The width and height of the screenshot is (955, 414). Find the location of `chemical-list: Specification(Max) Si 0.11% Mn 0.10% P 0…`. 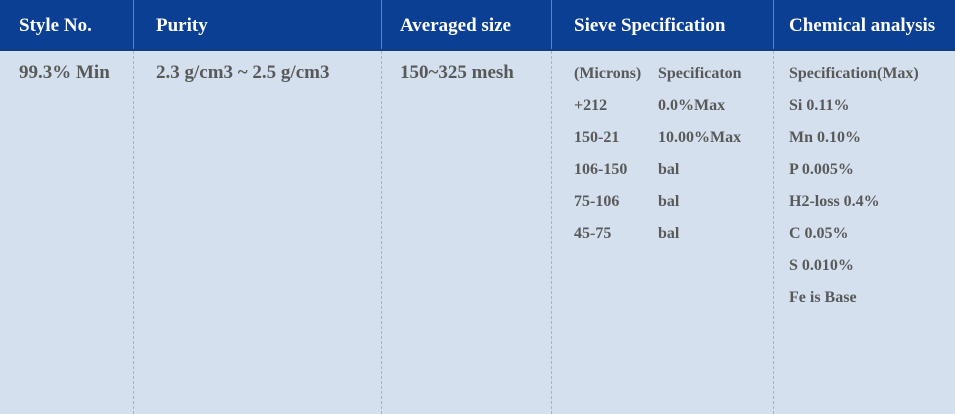

chemical-list: Specification(Max) Si 0.11% Mn 0.10% P 0… is located at coordinates (872, 185).